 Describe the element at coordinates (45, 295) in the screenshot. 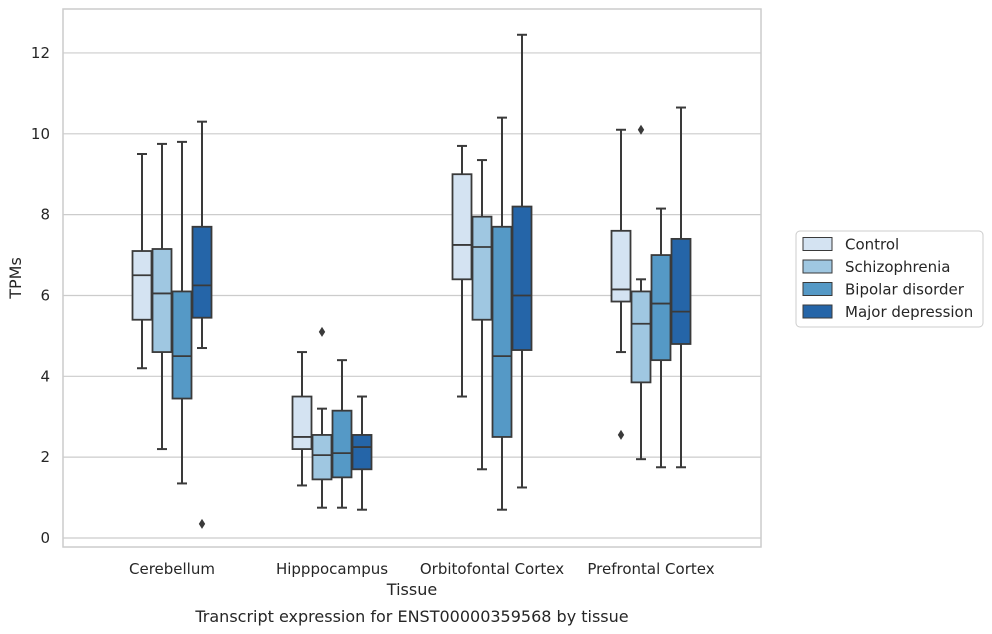

I see `y-tick-label: 6` at that location.